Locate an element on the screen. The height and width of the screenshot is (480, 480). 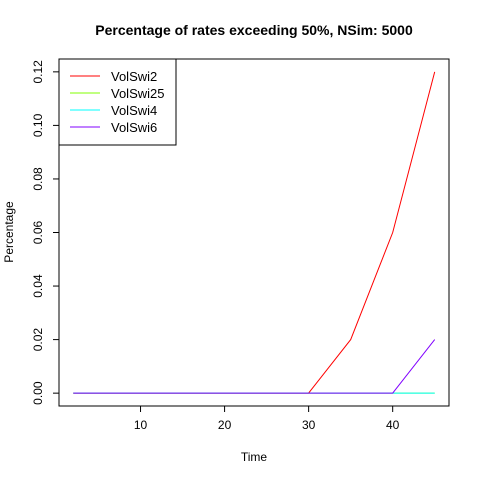
y-axis-label: Percentage is located at coordinates (9, 232).